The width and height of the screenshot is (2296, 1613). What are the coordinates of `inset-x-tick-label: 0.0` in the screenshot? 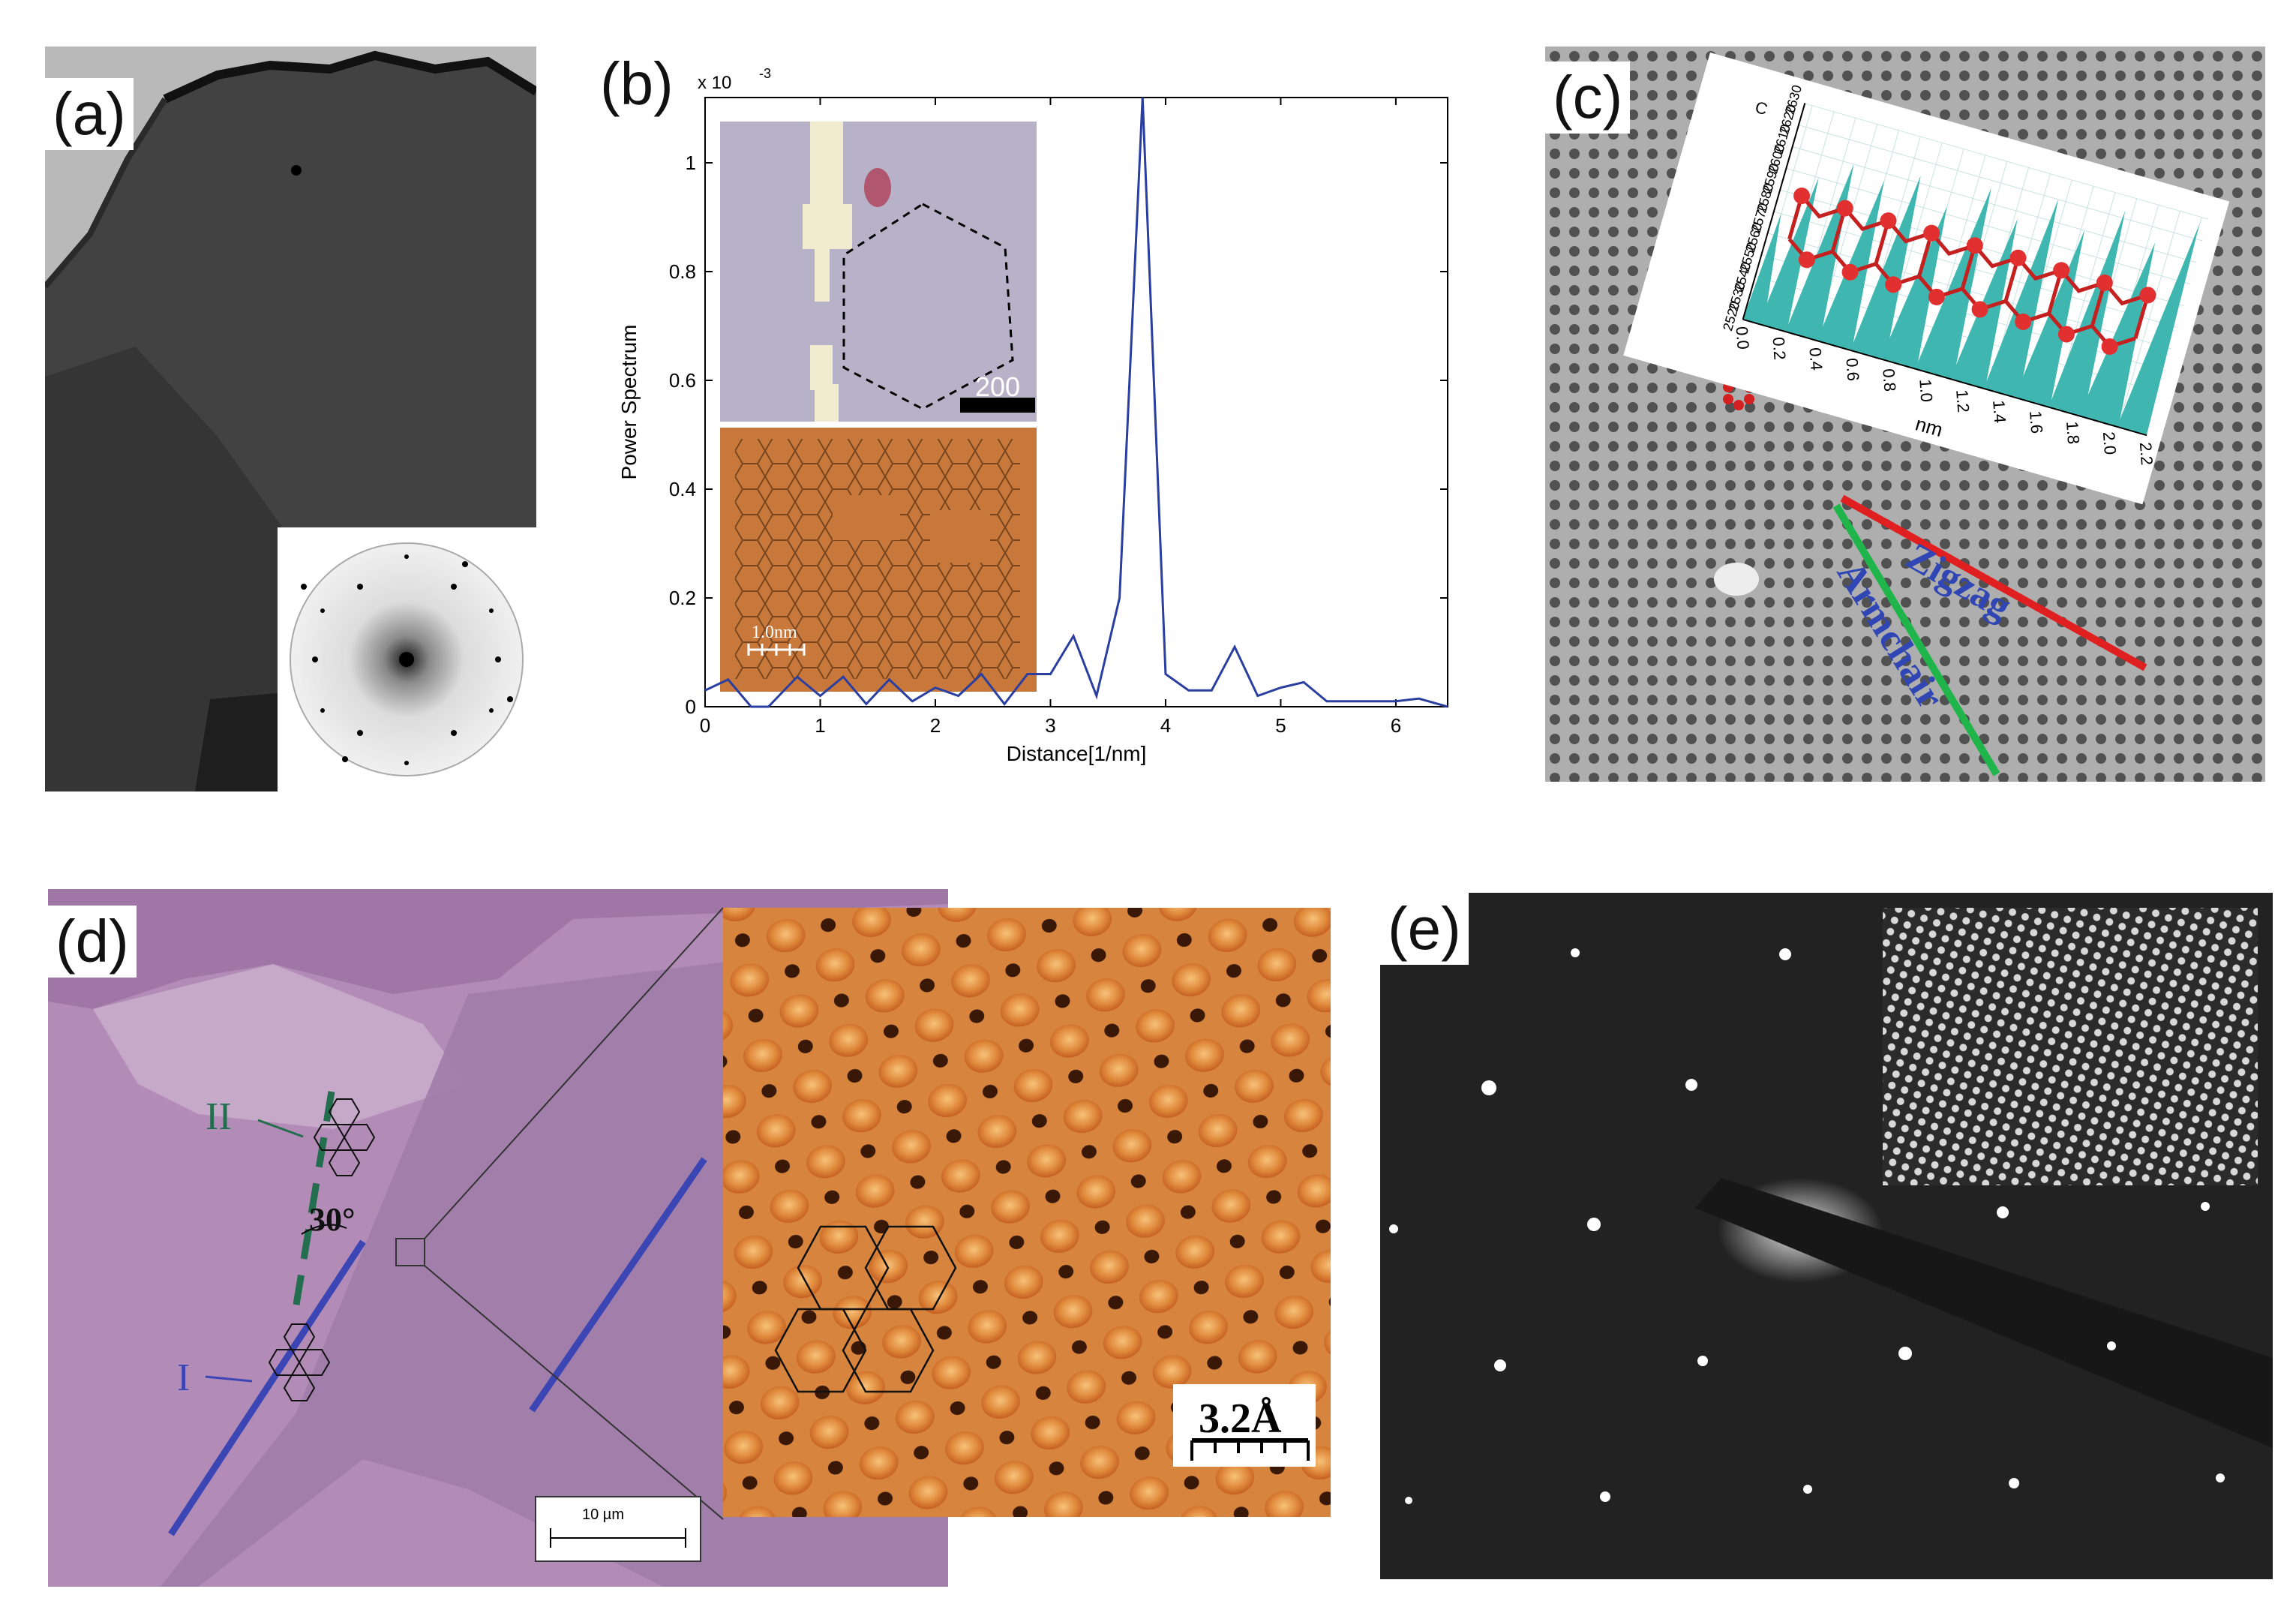 It's located at (1743, 338).